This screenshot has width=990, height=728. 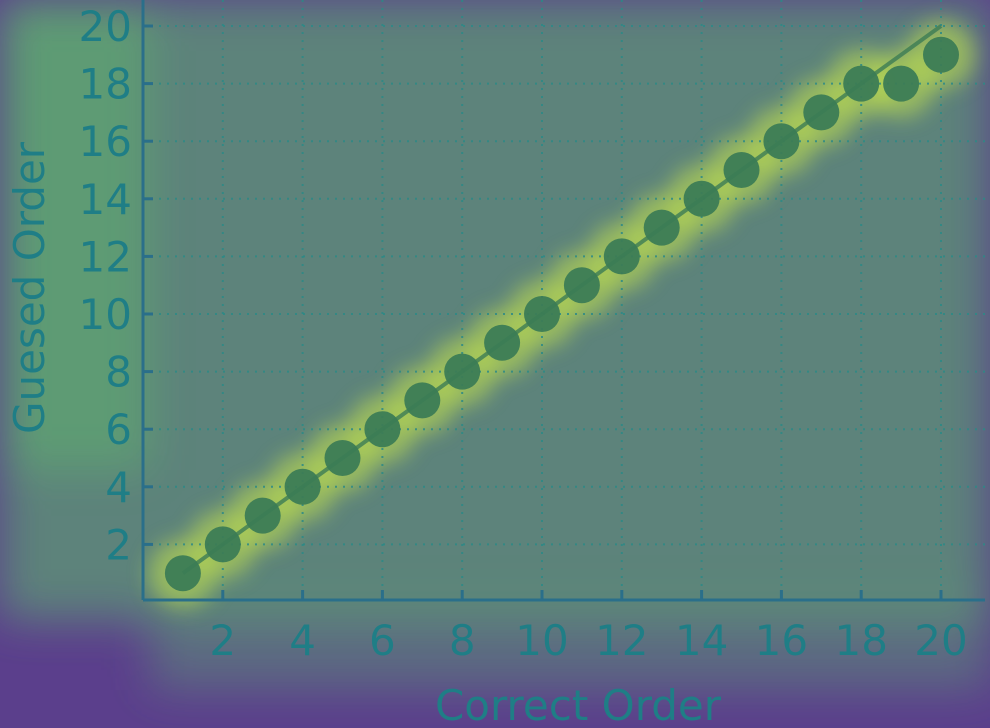 I want to click on x-tick-label: 2, so click(x=222, y=640).